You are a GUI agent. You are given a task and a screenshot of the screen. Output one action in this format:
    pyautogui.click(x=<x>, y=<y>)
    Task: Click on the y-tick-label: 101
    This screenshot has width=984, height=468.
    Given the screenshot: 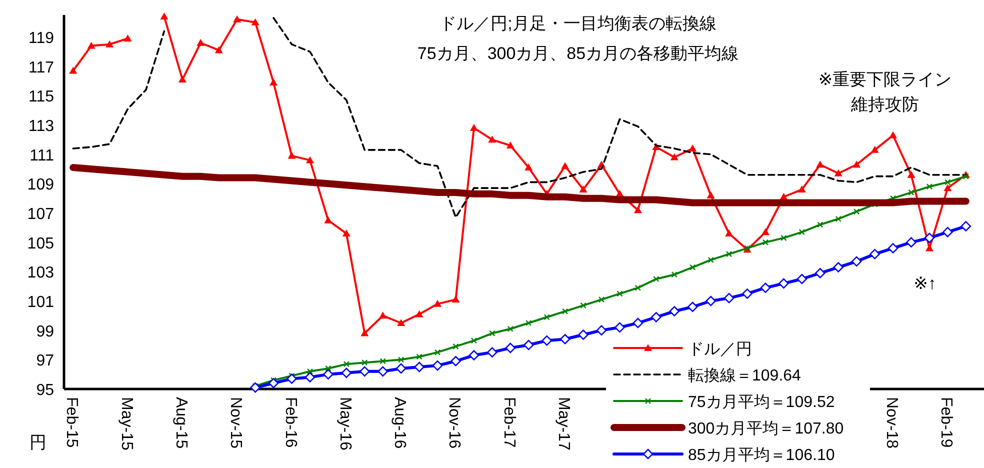 What is the action you would take?
    pyautogui.click(x=40, y=302)
    